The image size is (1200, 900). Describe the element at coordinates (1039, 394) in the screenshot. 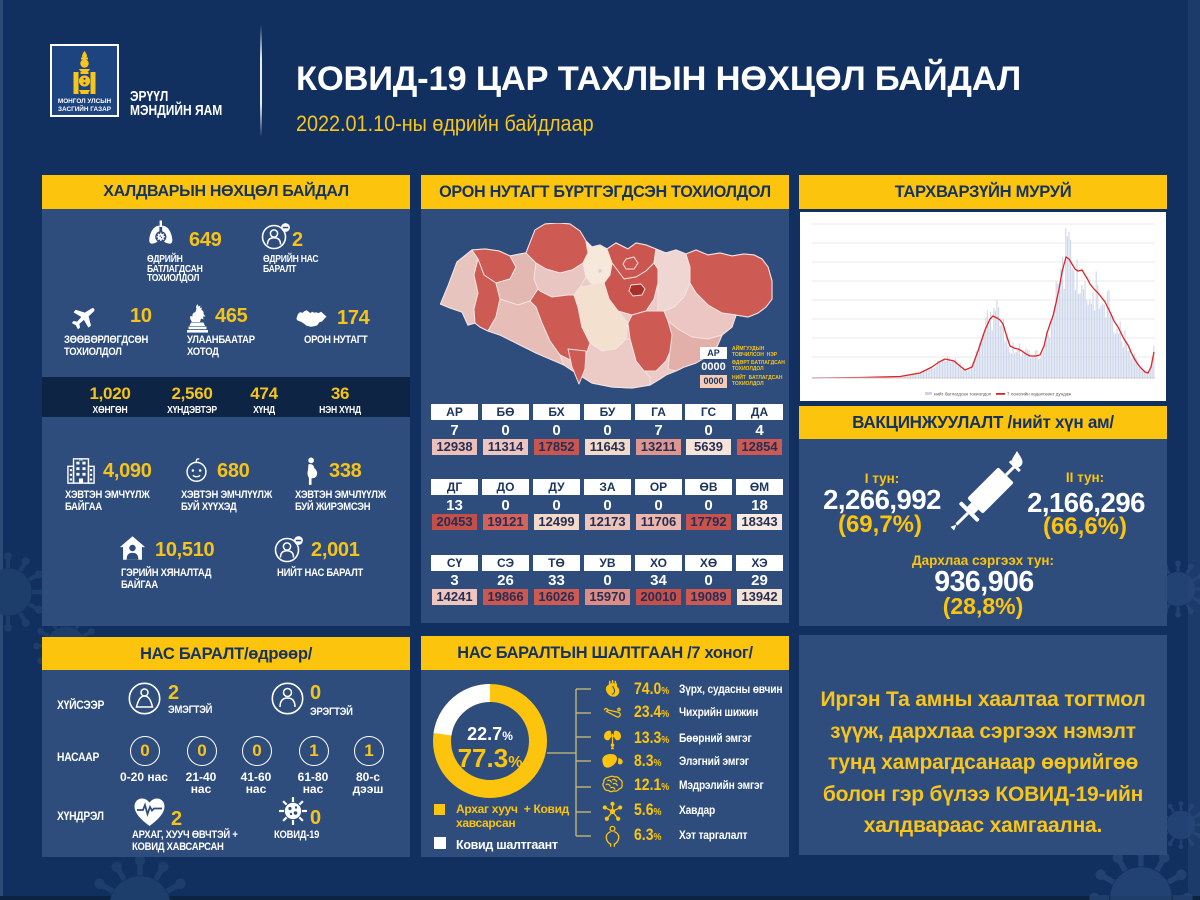

I see `svg-text: 7 хоногийн хөдөлгөөнт дундаж` at that location.